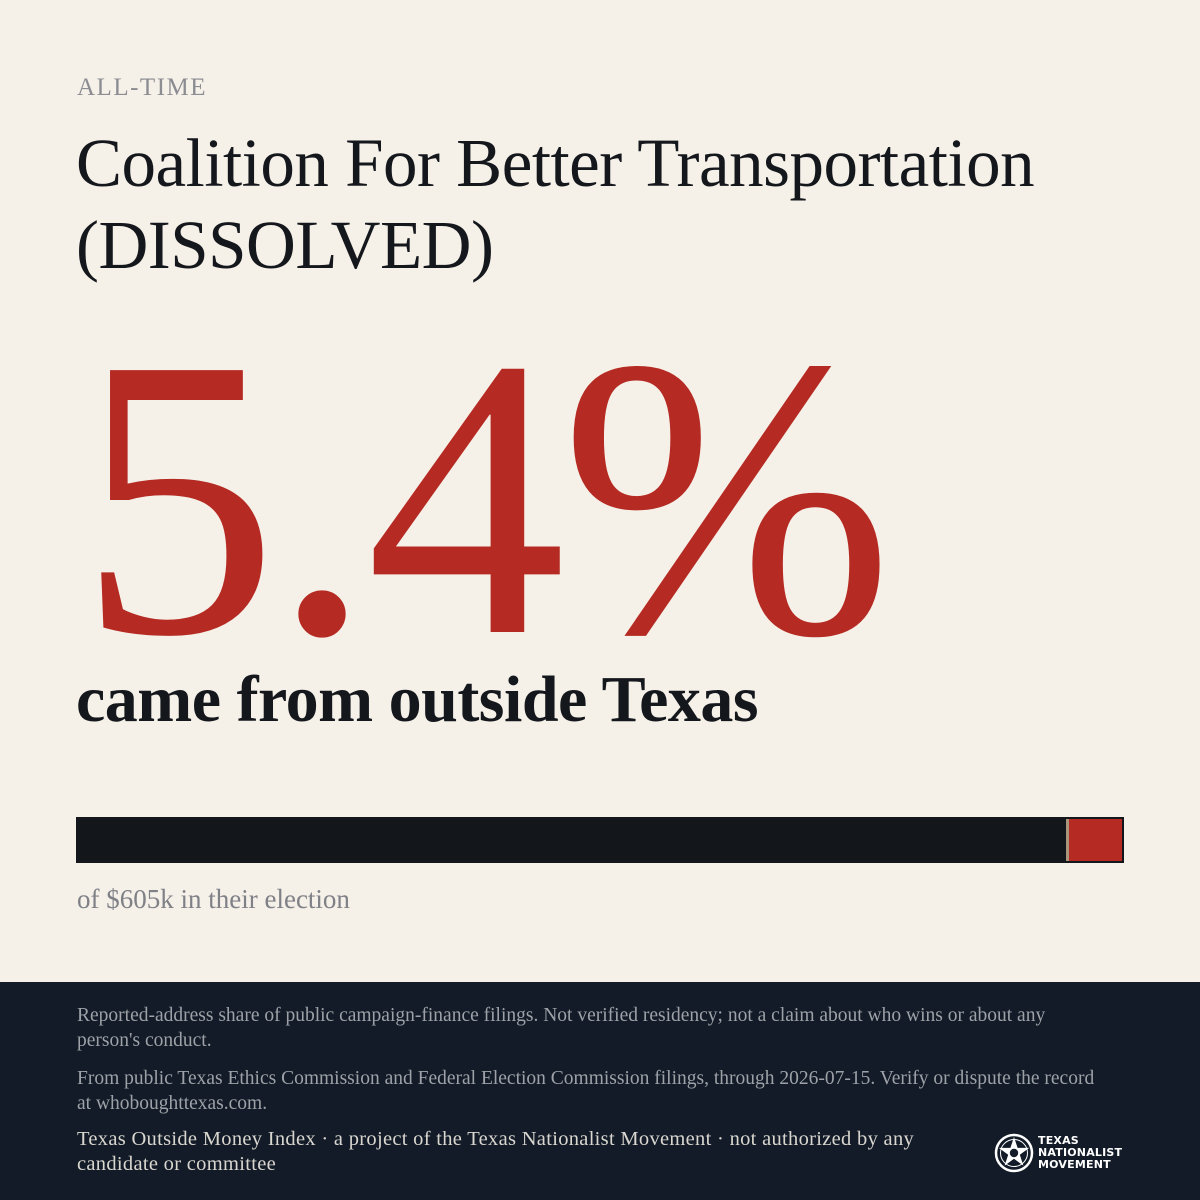  What do you see at coordinates (417, 699) in the screenshot?
I see `outside-texas-subline: came from outside Texas` at bounding box center [417, 699].